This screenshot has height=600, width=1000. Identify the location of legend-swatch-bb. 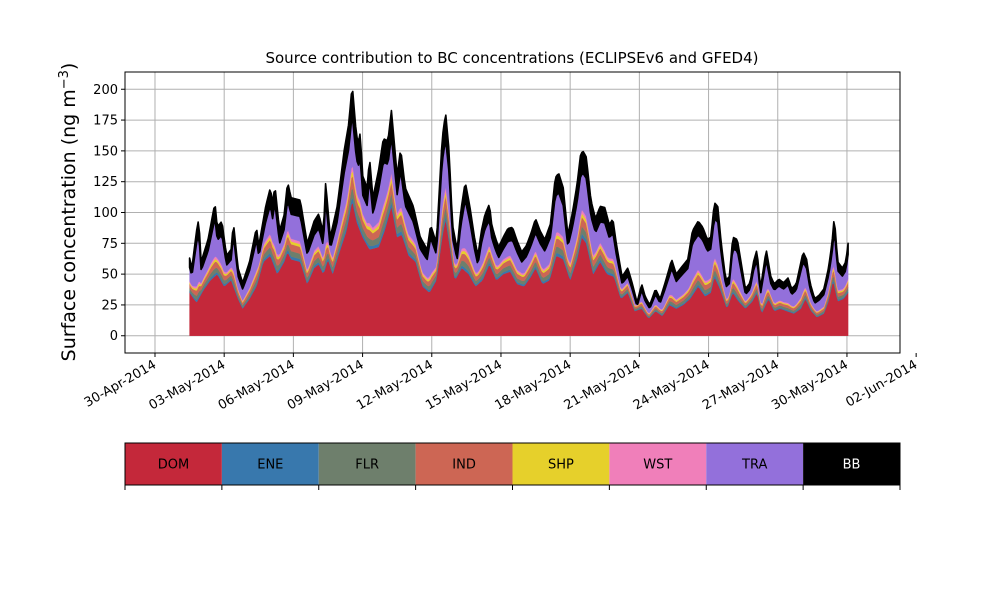
(851, 464).